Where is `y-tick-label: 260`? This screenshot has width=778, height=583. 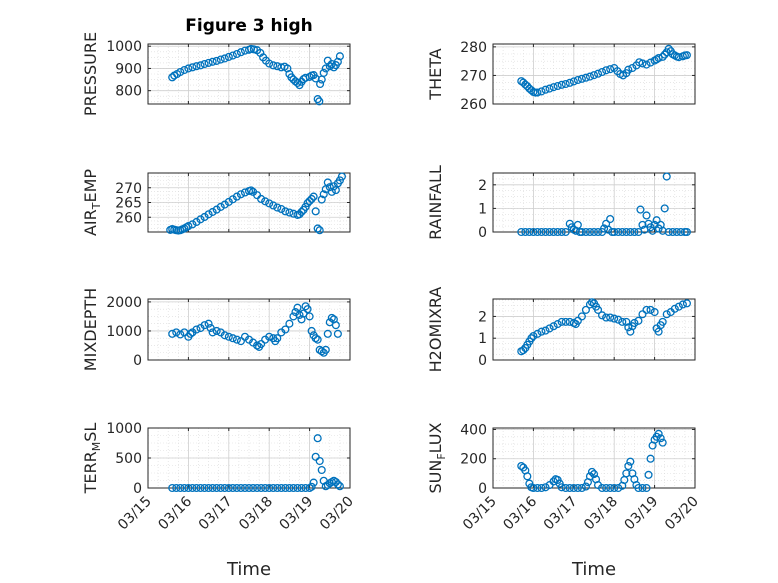
y-tick-label: 260 is located at coordinates (473, 105).